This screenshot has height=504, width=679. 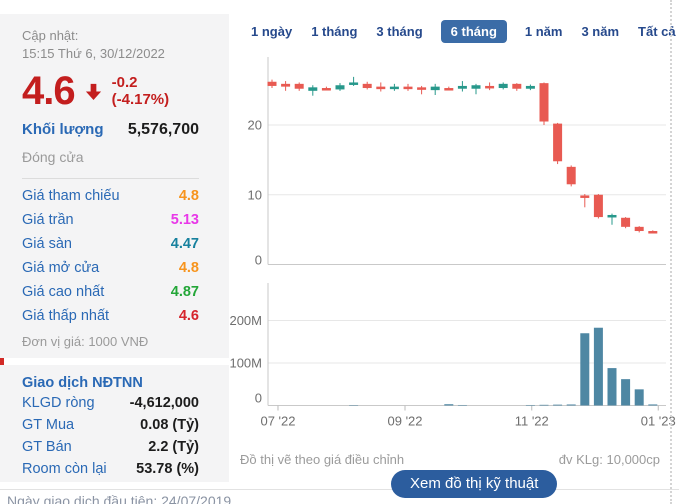 What do you see at coordinates (48, 424) in the screenshot?
I see `foreign-row-label: GT Mua` at bounding box center [48, 424].